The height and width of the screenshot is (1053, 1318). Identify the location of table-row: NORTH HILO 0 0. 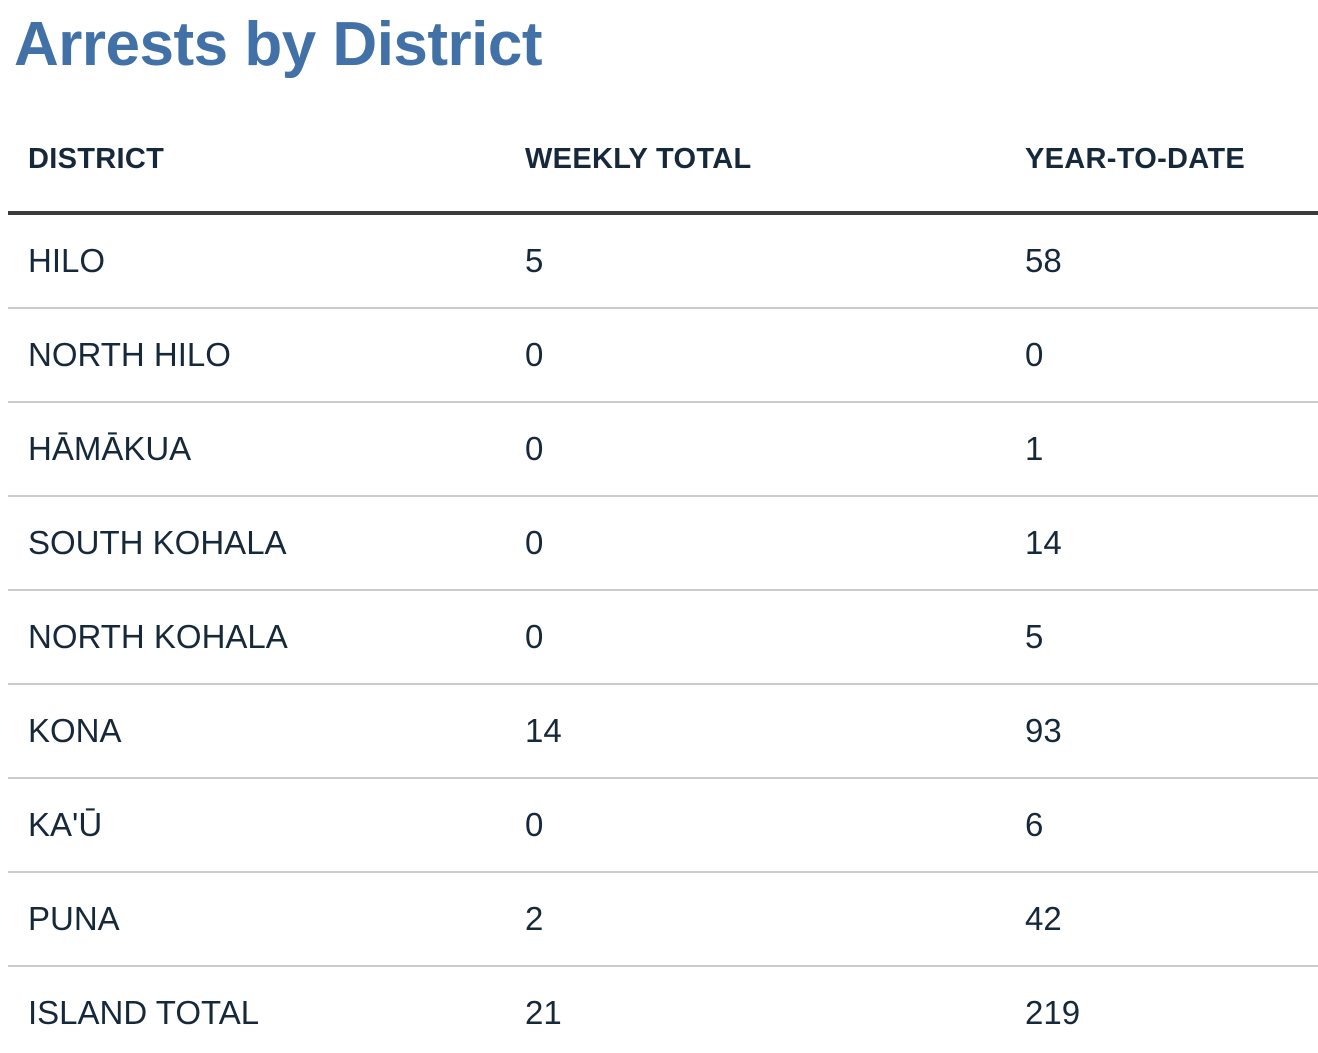
(663, 355).